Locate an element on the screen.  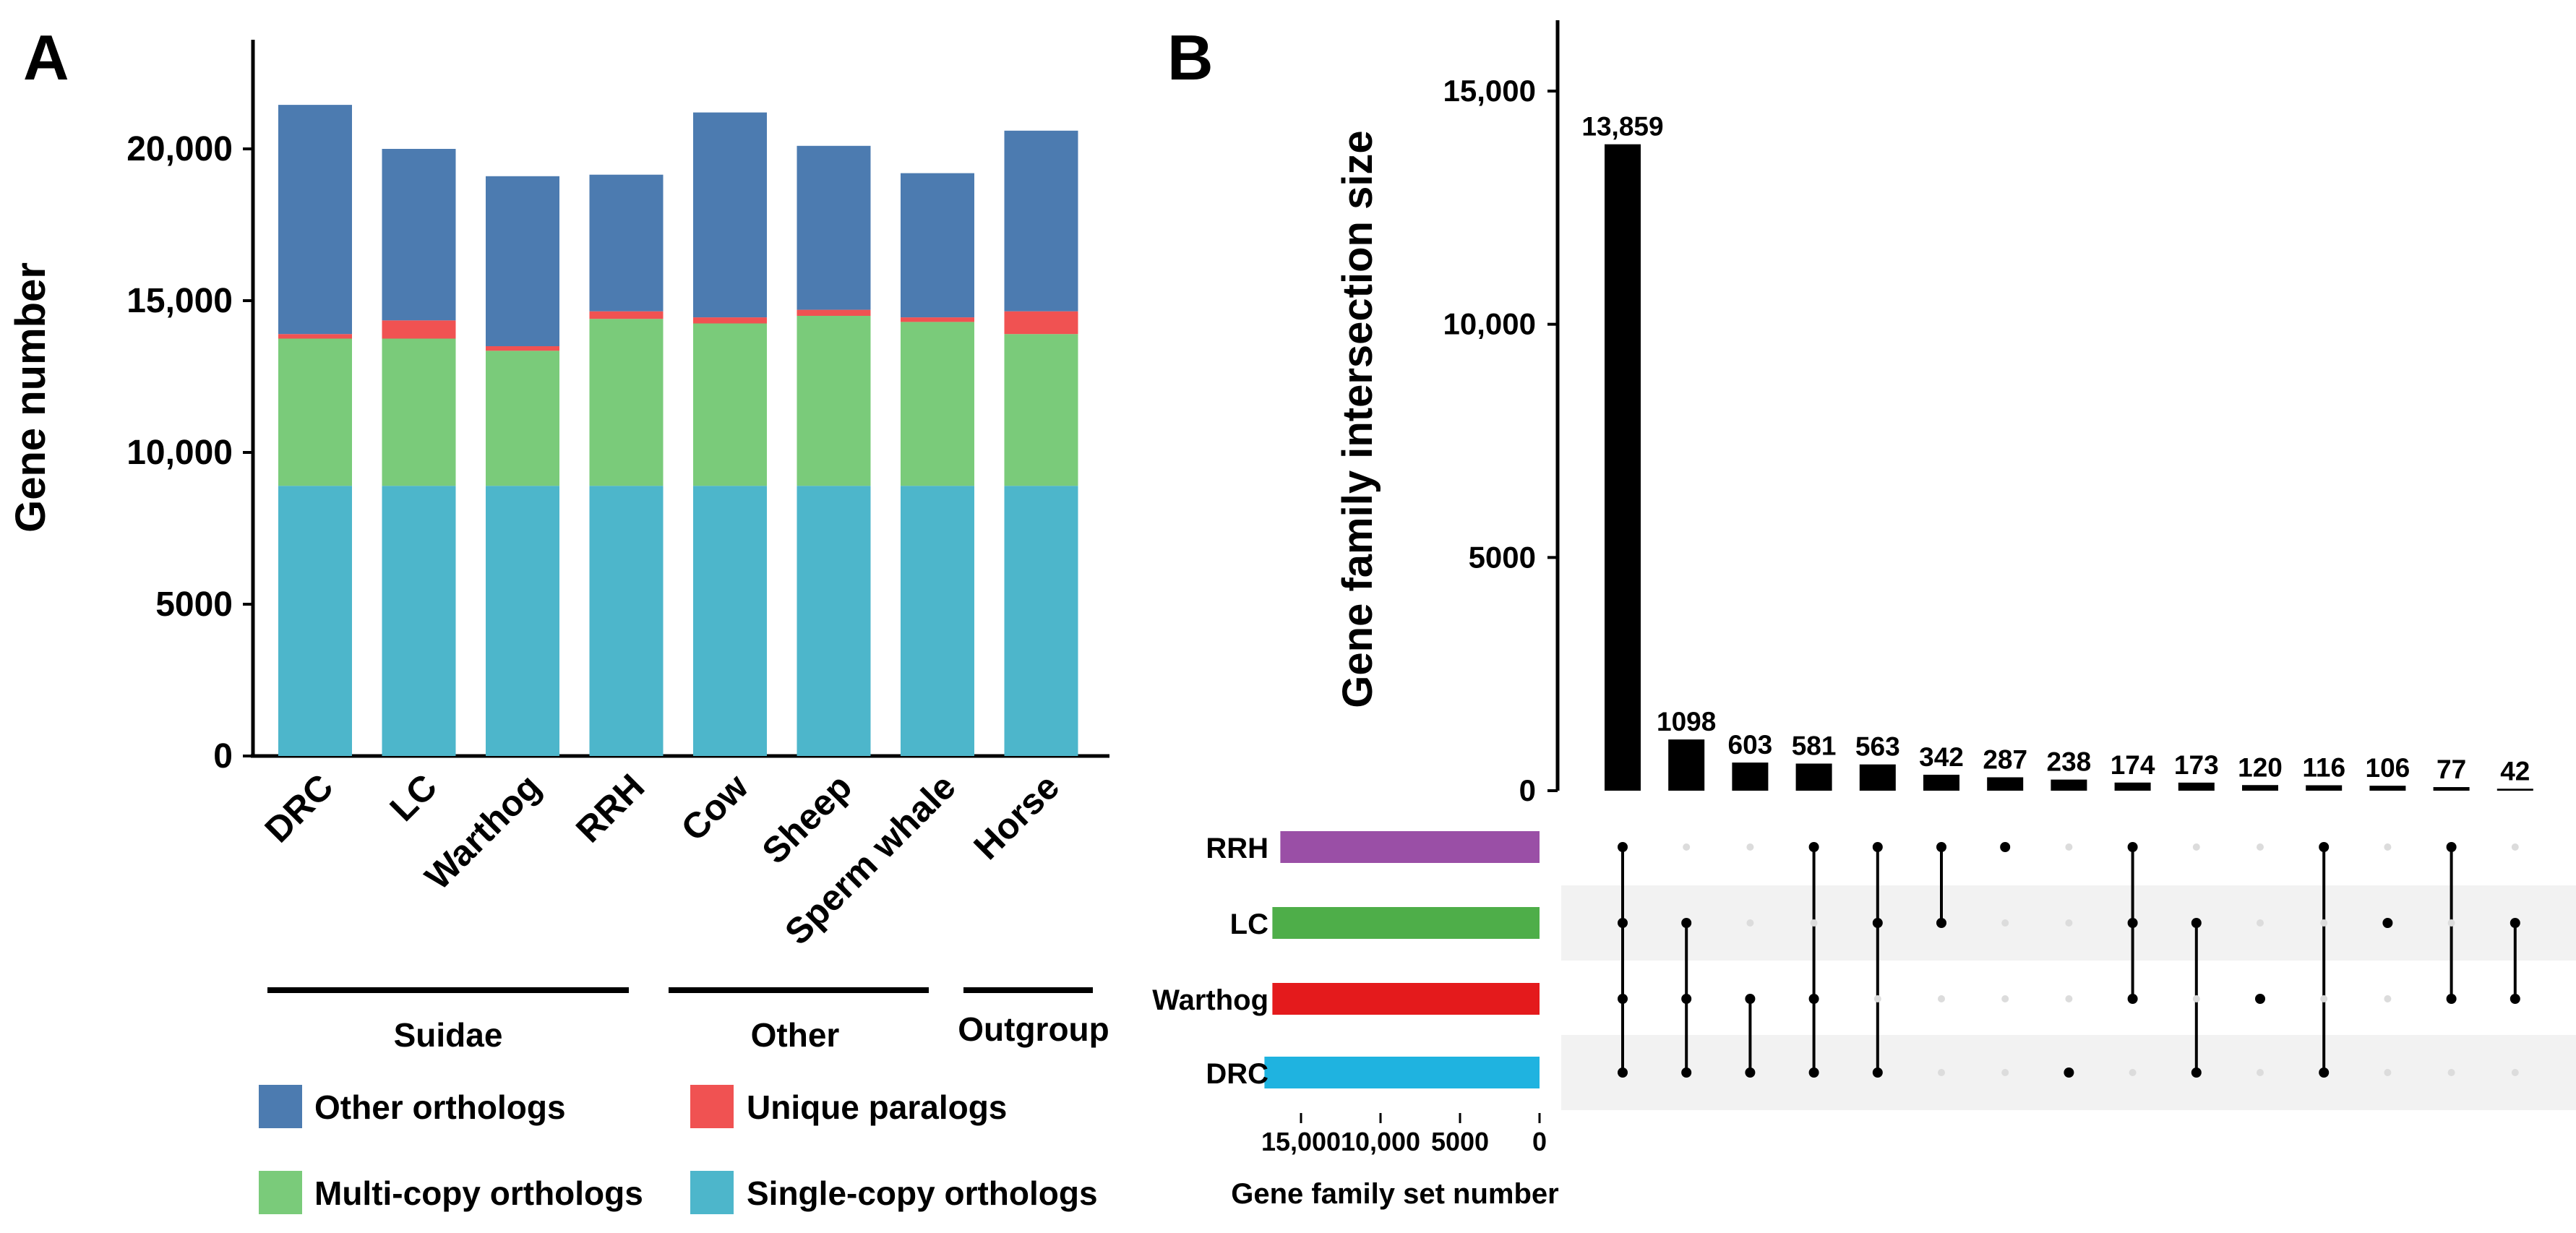
panel-b-y-tick-label: 5000 is located at coordinates (1502, 557).